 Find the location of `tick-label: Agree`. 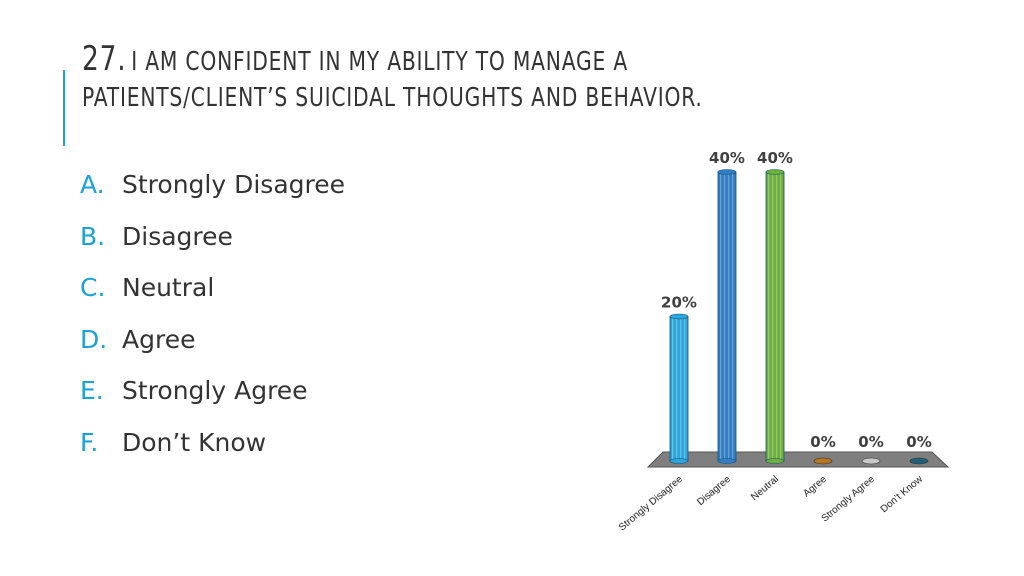

tick-label: Agree is located at coordinates (815, 487).